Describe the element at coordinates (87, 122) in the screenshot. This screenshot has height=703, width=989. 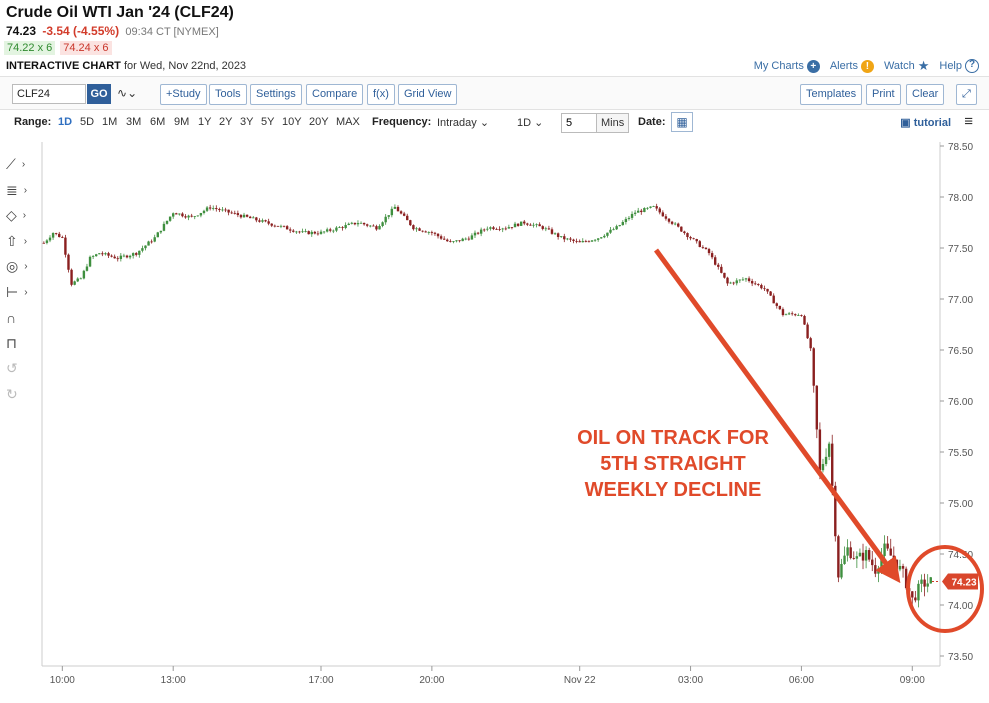
I see `range-5d: 5D` at that location.